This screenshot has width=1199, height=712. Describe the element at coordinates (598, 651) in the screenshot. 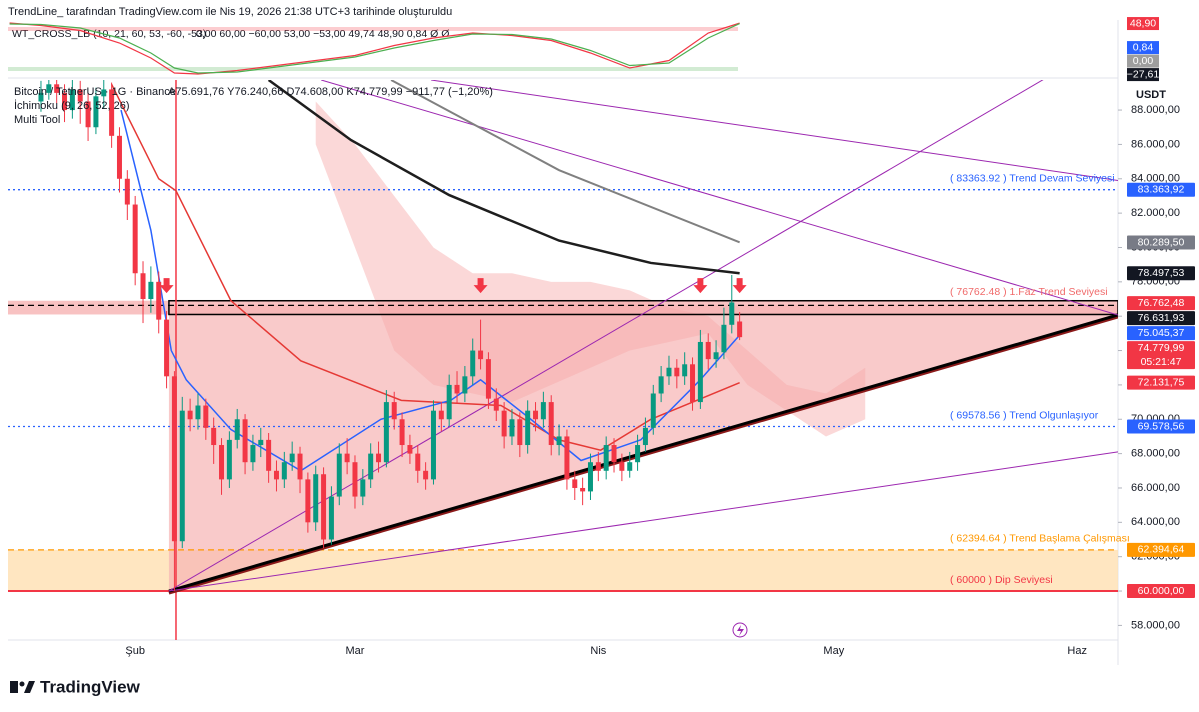

I see `x-tick-label: Nis` at that location.